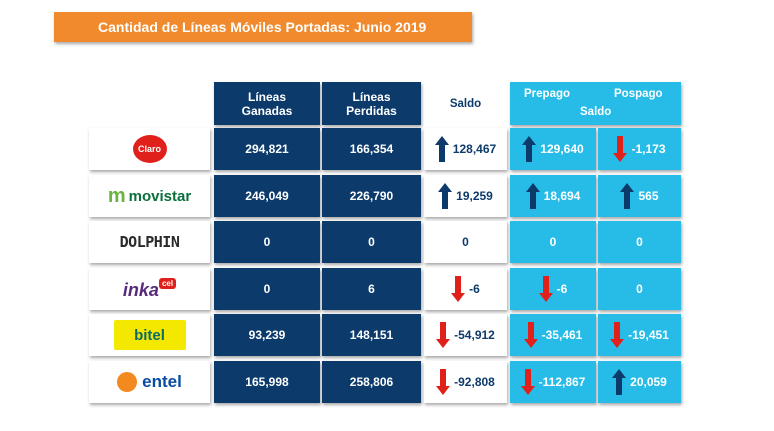 This screenshot has height=431, width=774. I want to click on cell-saldo: -6, so click(465, 289).